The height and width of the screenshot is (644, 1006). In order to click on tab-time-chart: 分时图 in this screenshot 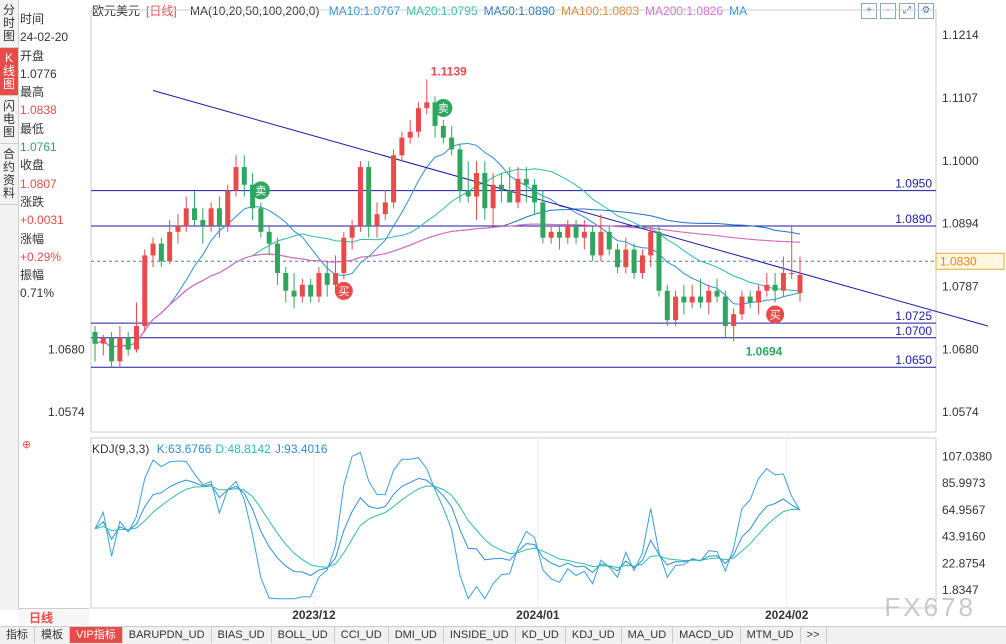, I will do `click(9, 24)`.